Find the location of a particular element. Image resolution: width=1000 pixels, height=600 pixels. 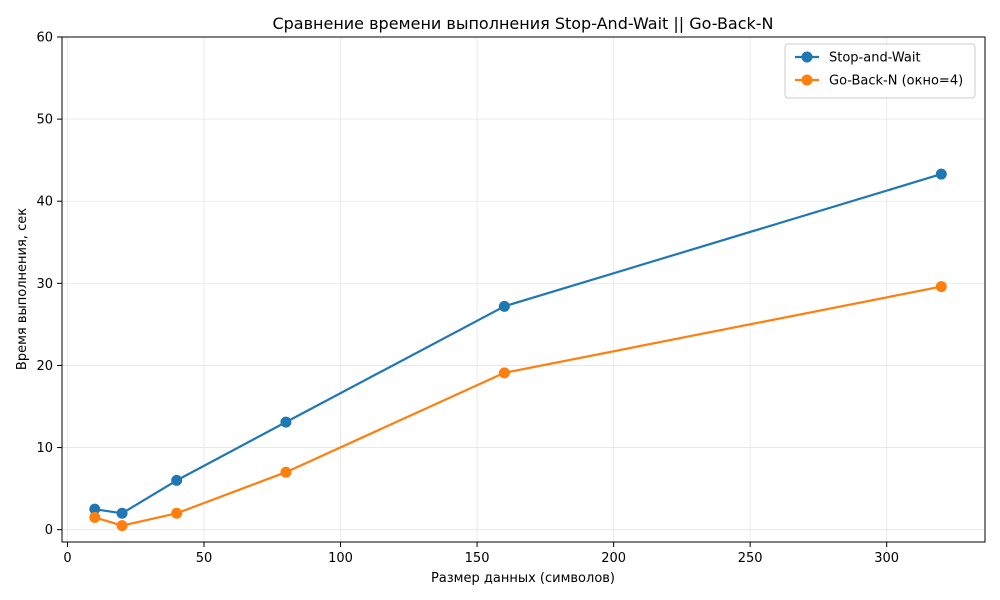

legend-label: Go-Back-N (окно=4) is located at coordinates (896, 81).